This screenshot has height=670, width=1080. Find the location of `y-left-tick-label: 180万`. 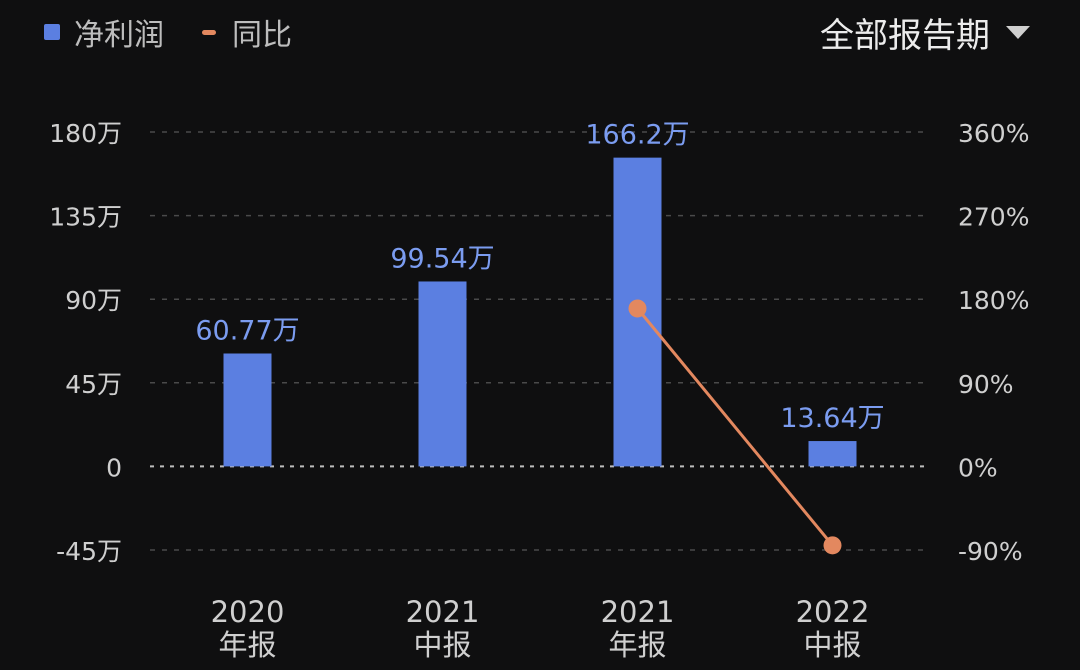

y-left-tick-label: 180万 is located at coordinates (85, 133).